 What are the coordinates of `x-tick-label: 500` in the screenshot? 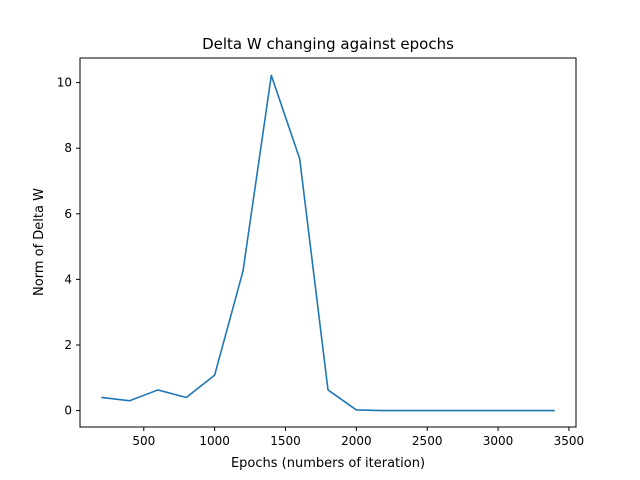 It's located at (143, 441).